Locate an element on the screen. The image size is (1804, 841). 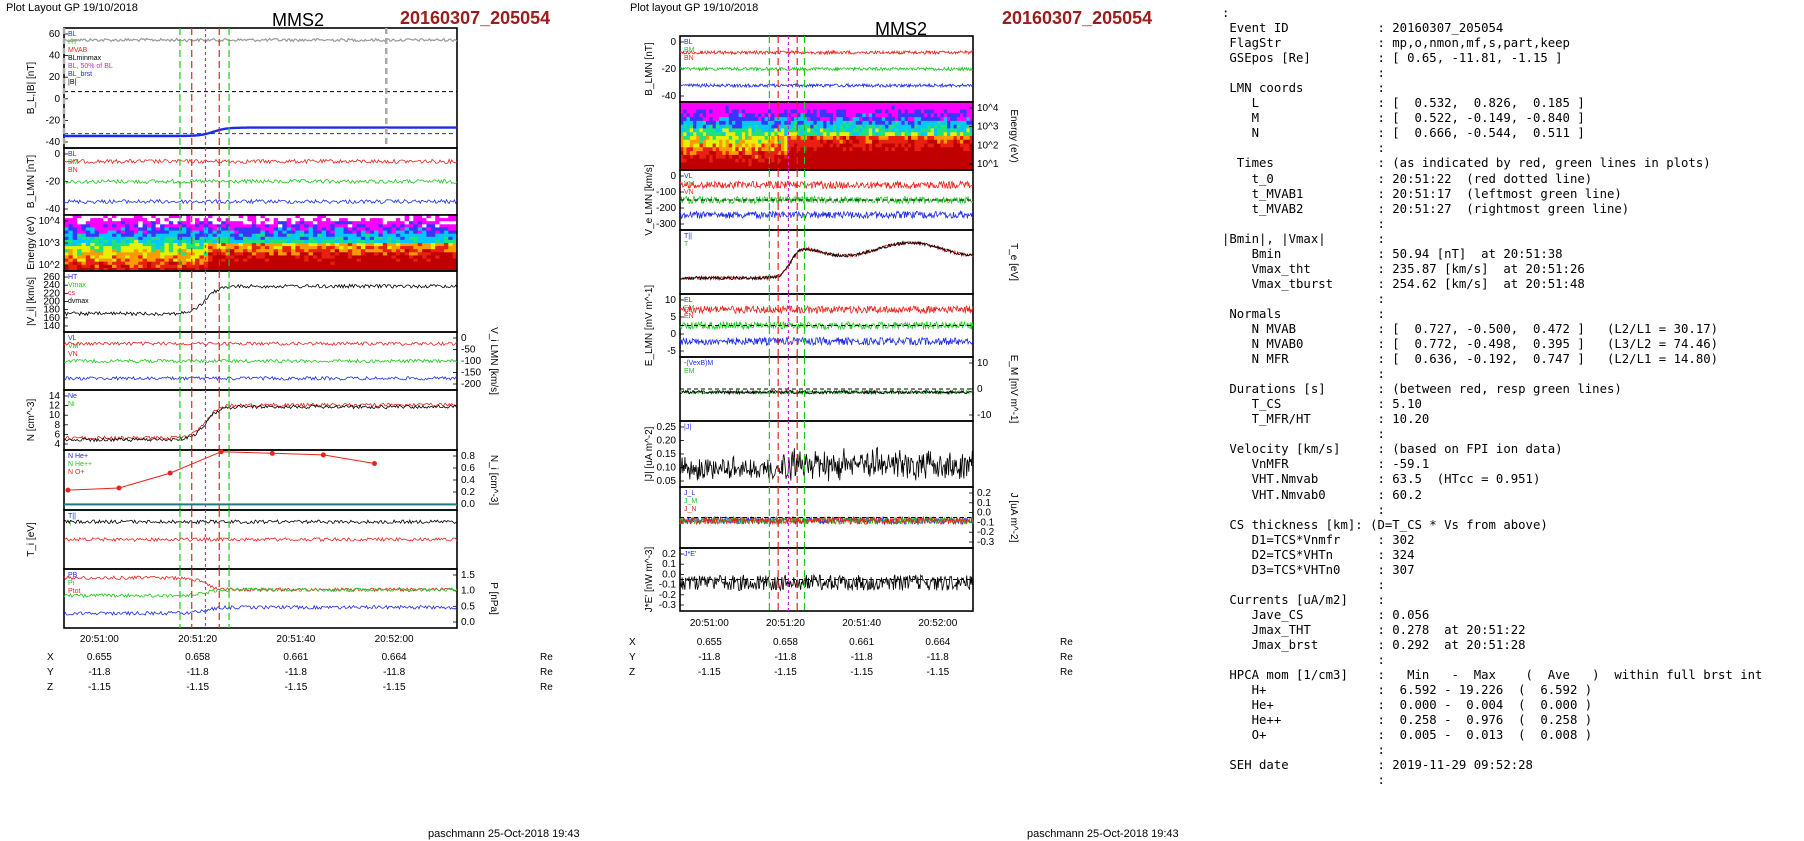
left-panel-6-legend-item: N O+ is located at coordinates (76, 472).